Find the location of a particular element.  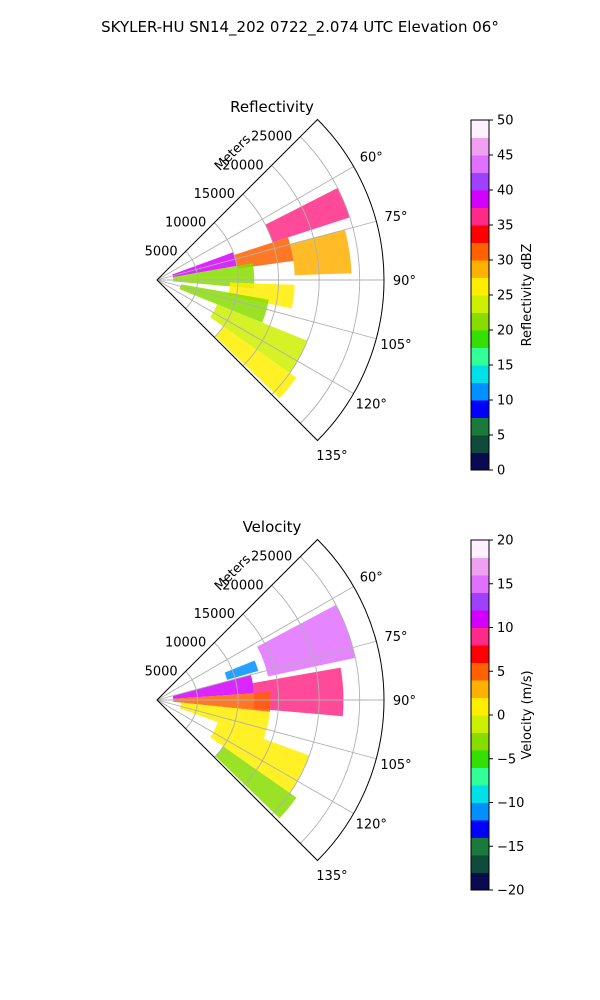

colorbar-tick-label: −5 is located at coordinates (506, 759).